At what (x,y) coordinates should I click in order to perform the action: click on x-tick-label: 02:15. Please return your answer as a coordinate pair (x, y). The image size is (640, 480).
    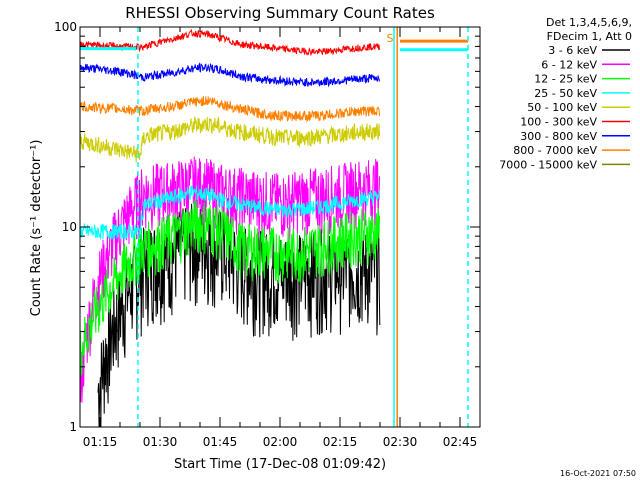
    Looking at the image, I should click on (340, 442).